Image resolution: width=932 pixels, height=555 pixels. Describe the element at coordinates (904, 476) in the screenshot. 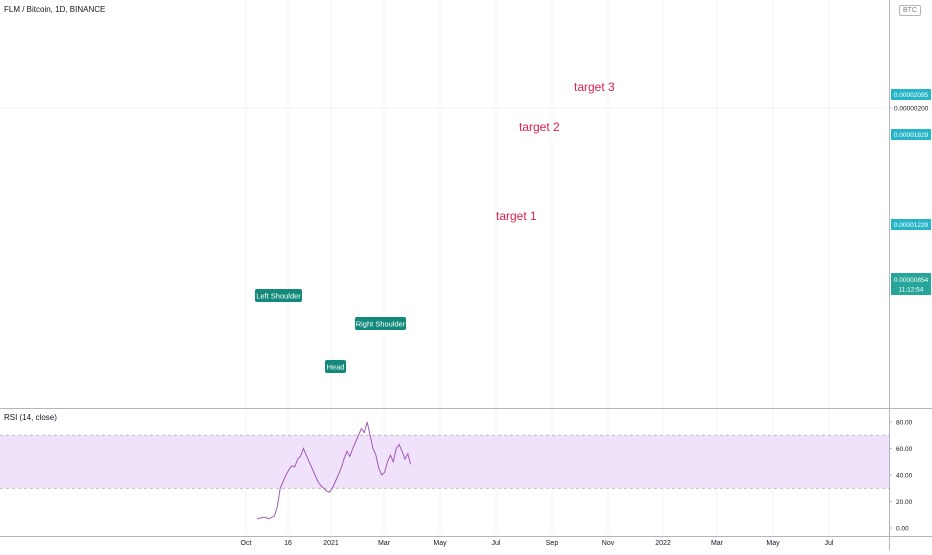

I see `rsi-tick-label: 40.00` at that location.